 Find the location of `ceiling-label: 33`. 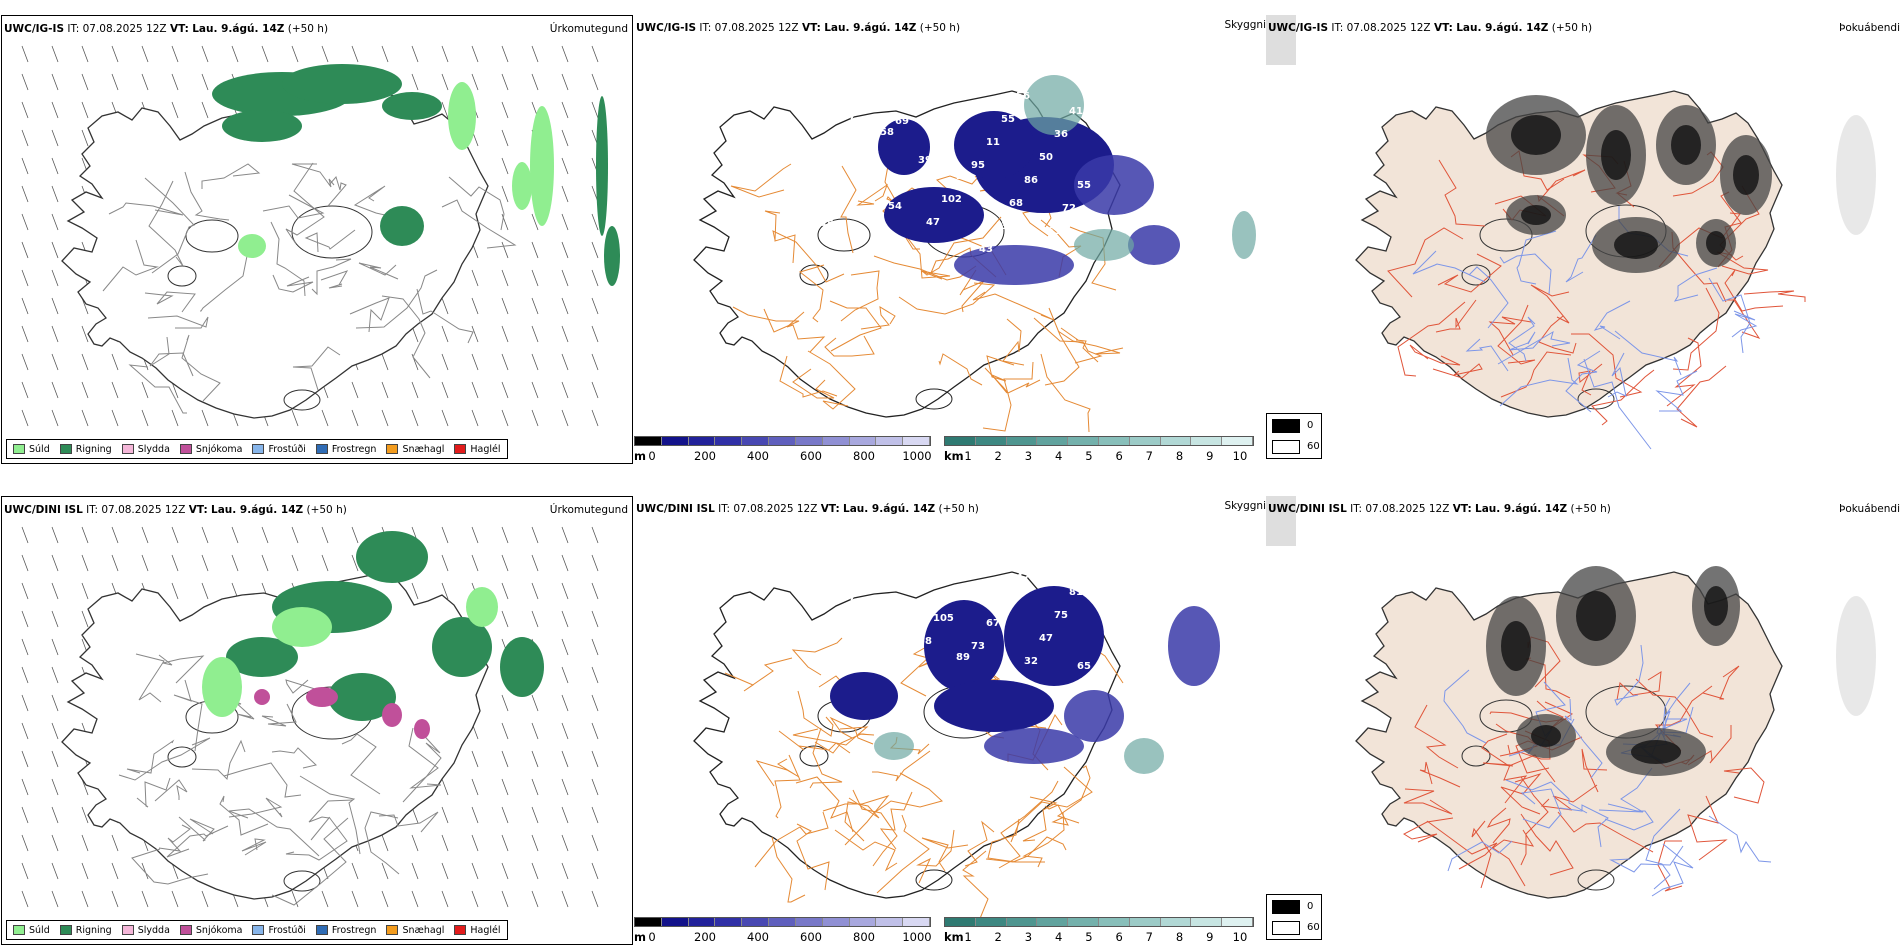

ceiling-label: 33 is located at coordinates (872, 636).